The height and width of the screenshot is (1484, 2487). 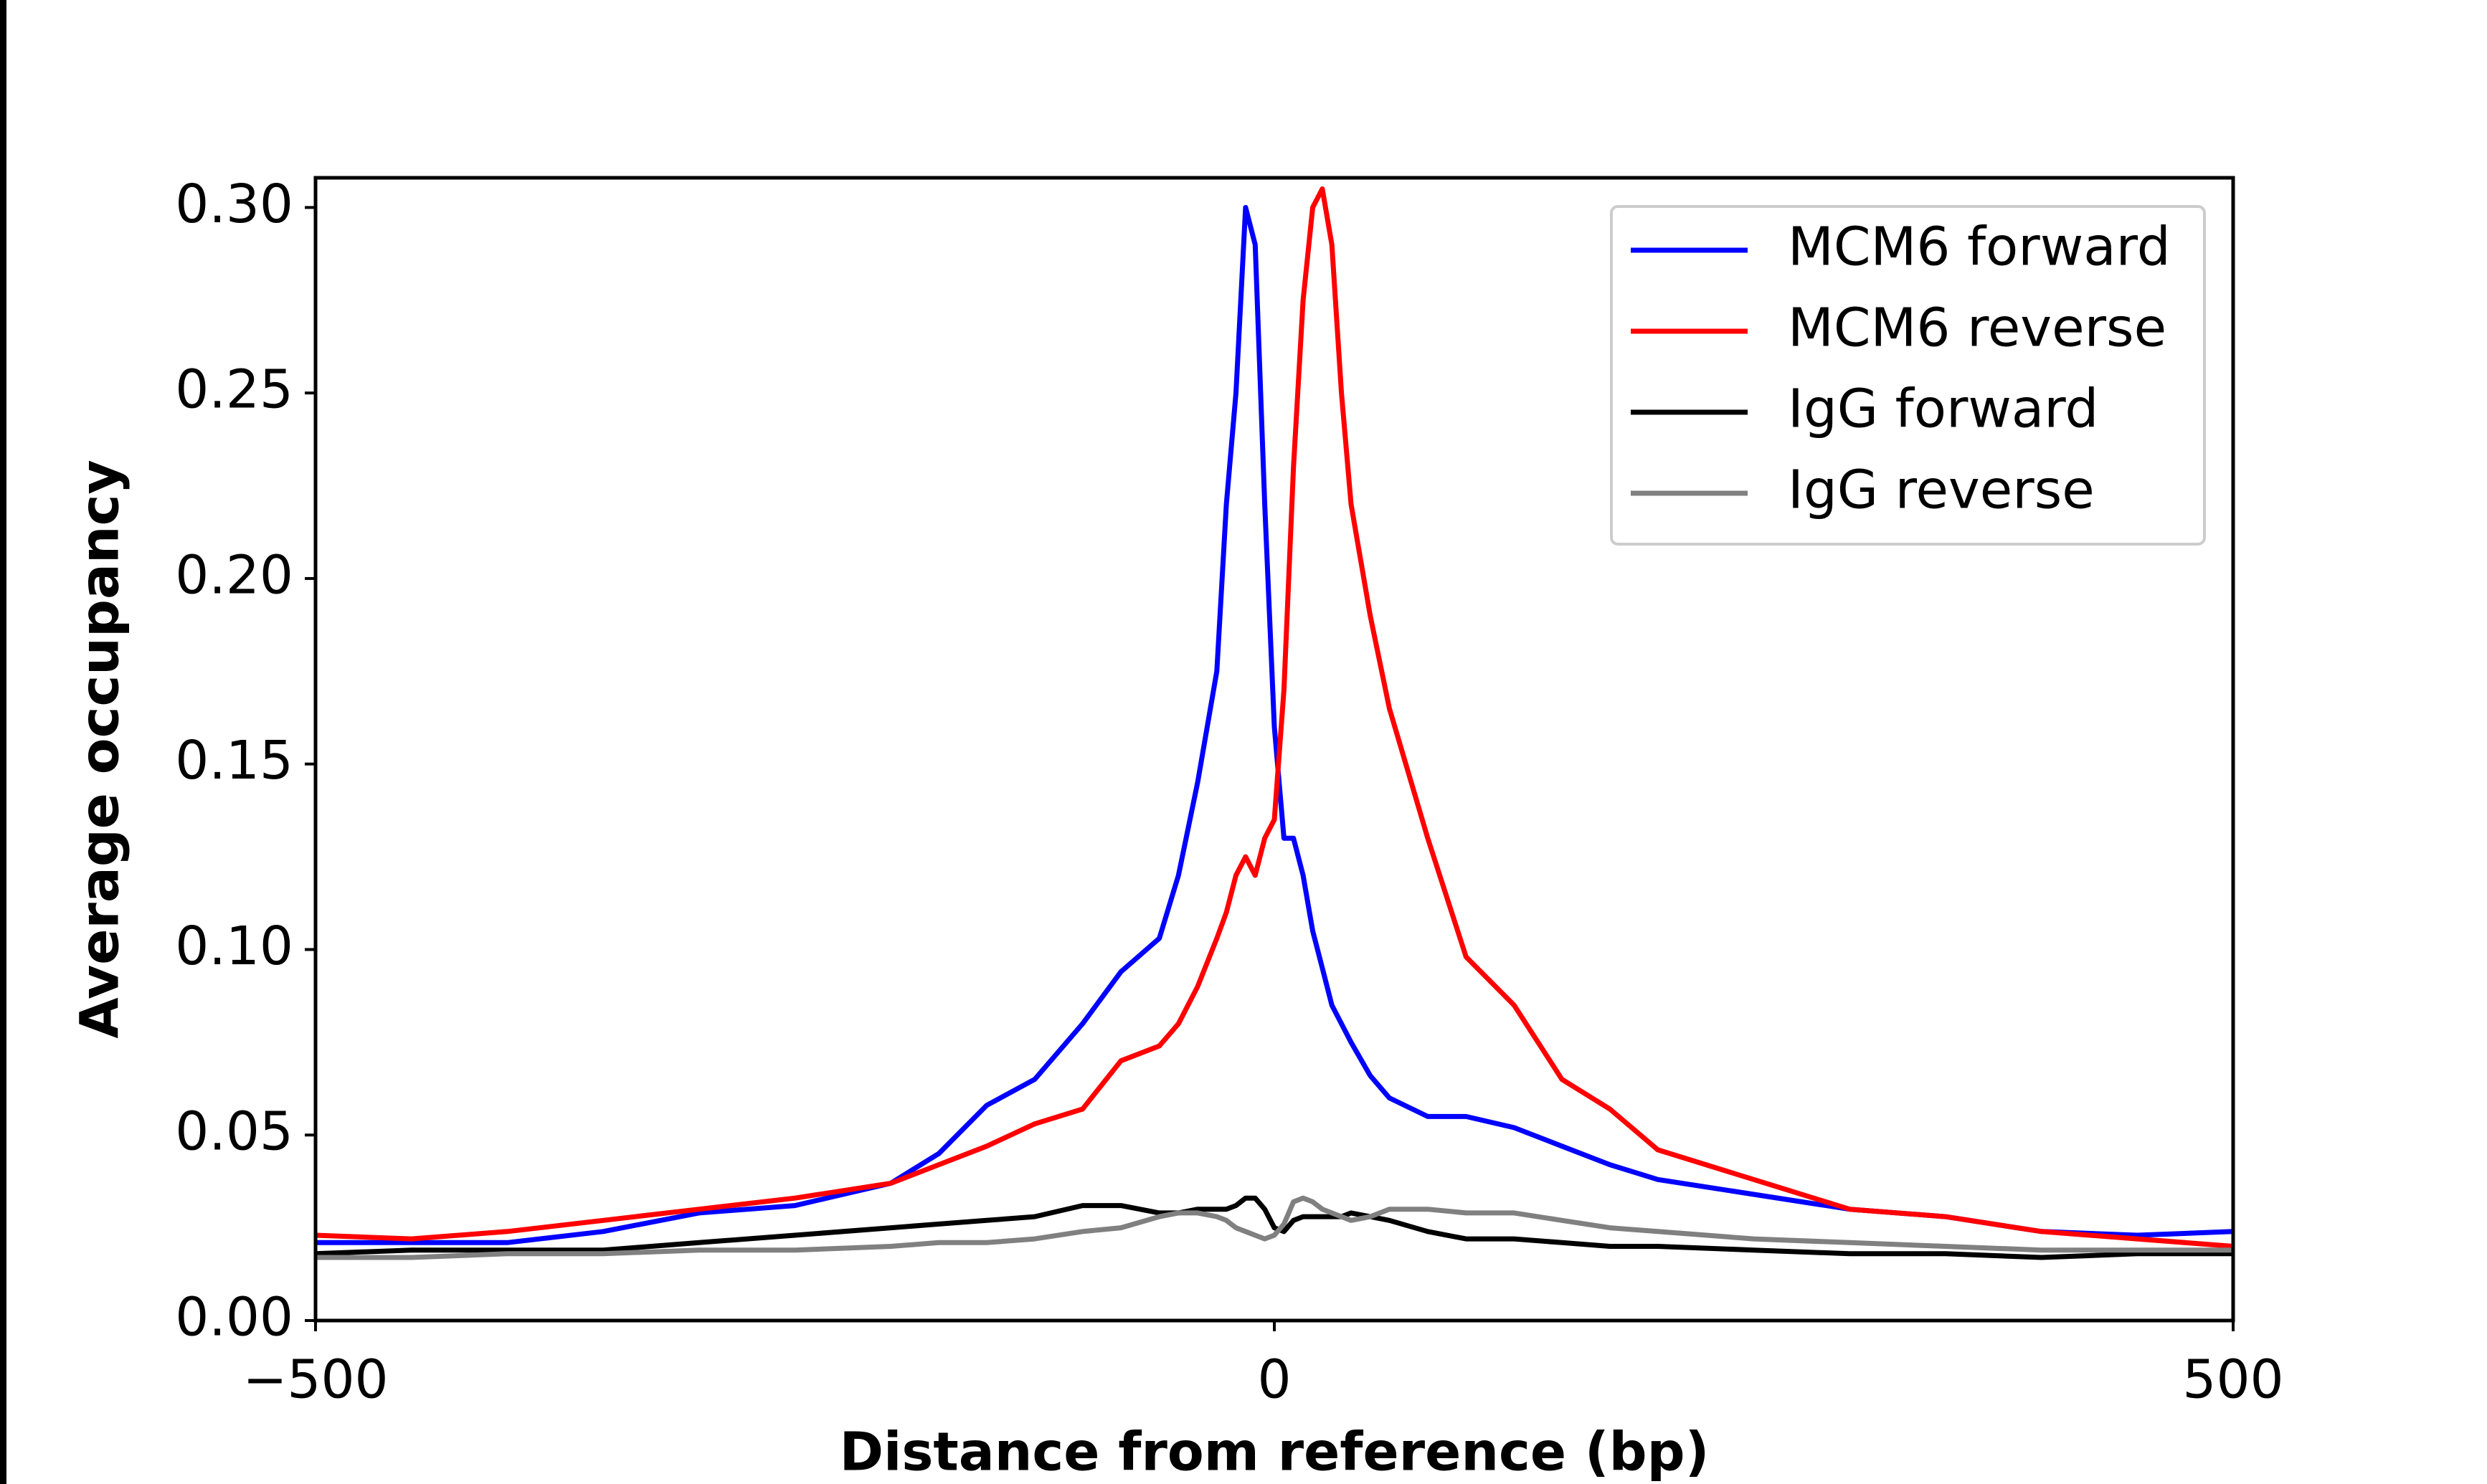 What do you see at coordinates (1908, 375) in the screenshot?
I see `legend-box` at bounding box center [1908, 375].